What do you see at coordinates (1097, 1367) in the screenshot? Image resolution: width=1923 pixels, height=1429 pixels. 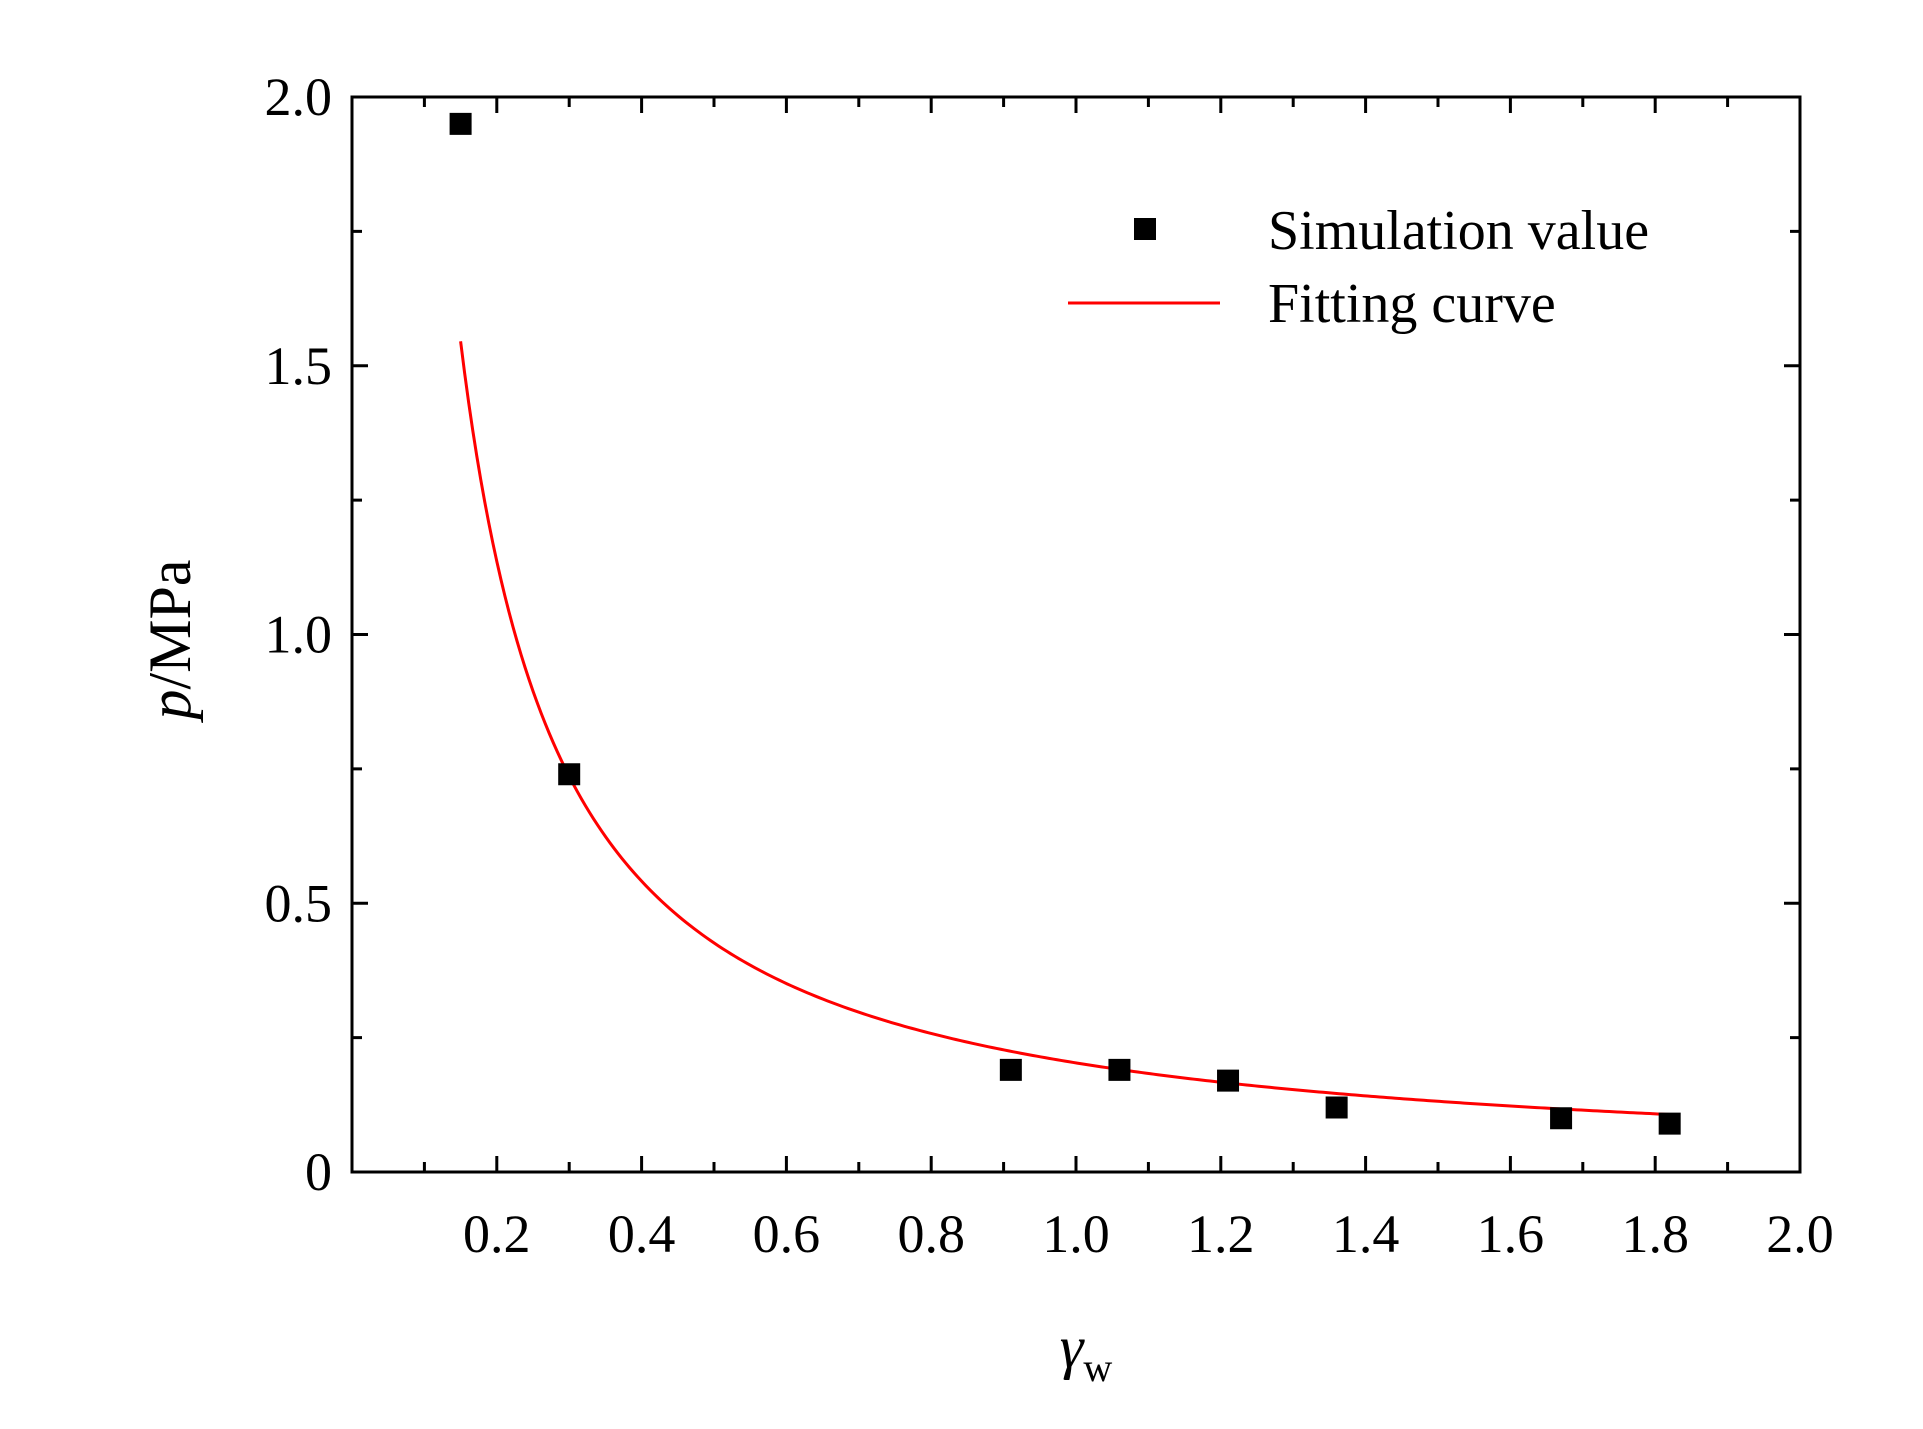 I see `x-axis-label-subscript: w` at bounding box center [1097, 1367].